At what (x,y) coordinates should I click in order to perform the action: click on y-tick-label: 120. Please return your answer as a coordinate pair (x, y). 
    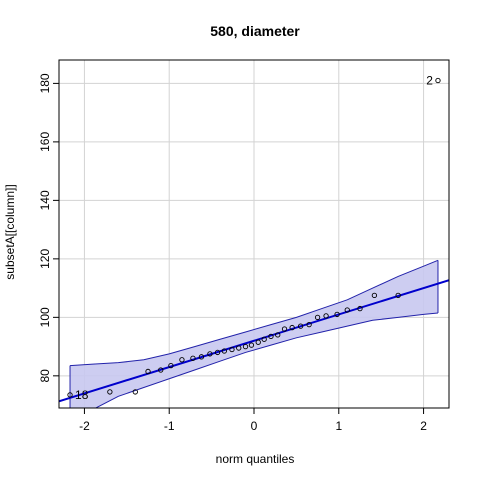
    Looking at the image, I should click on (45, 259).